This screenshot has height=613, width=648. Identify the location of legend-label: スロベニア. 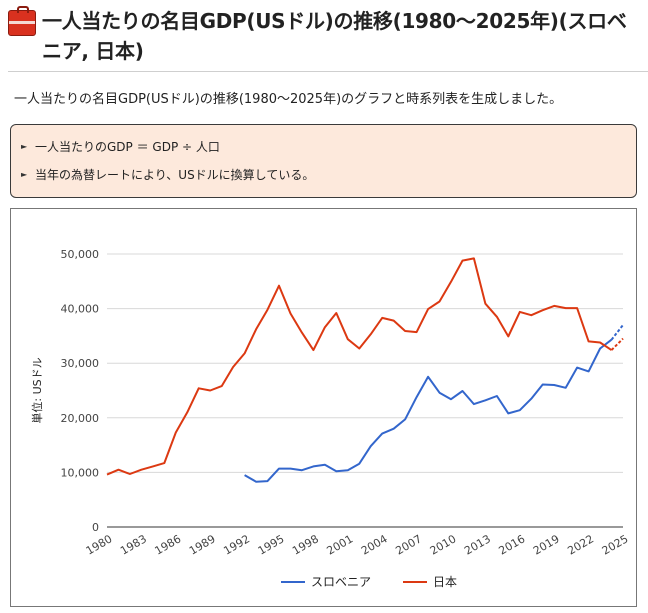
(341, 582).